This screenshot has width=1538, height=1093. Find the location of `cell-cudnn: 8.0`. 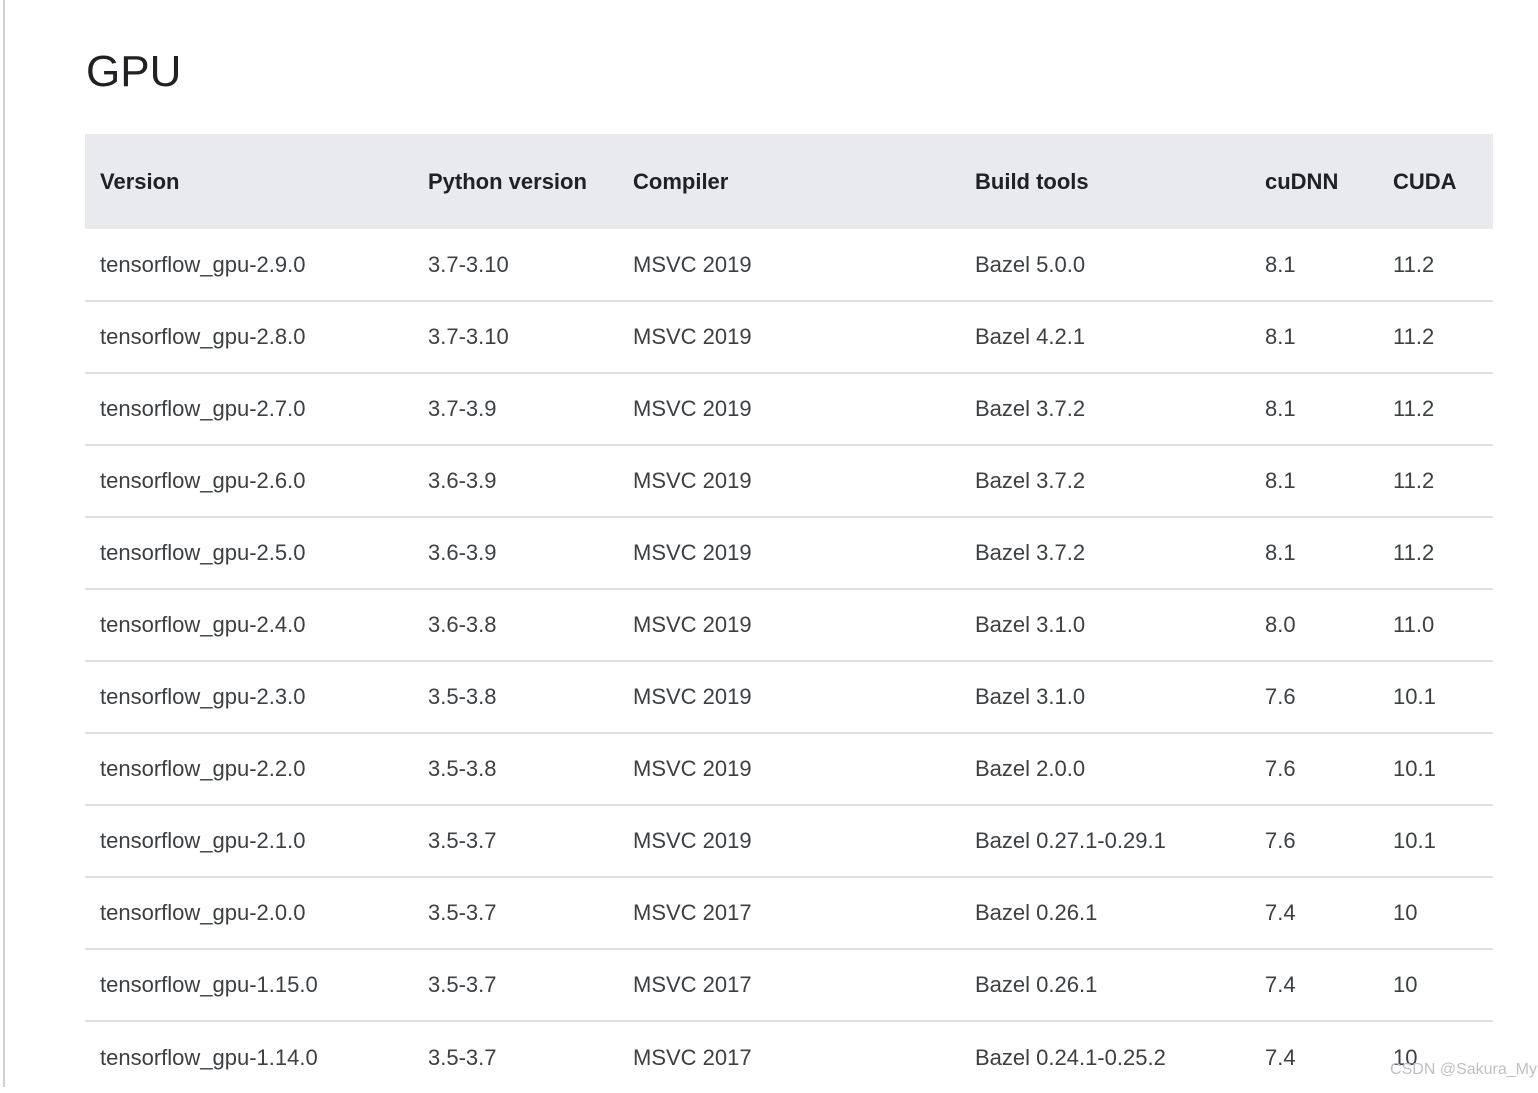

cell-cudnn: 8.0 is located at coordinates (1314, 625).